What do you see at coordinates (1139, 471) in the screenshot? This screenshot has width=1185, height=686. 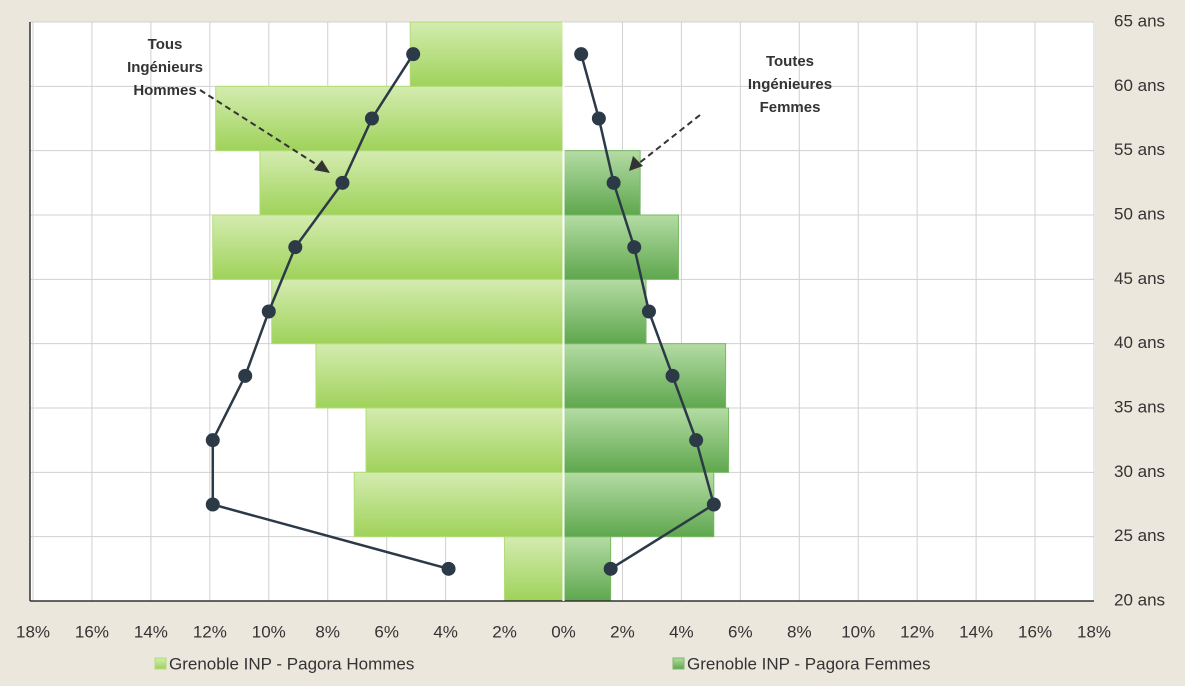 I see `y-tick-label: 30 ans` at bounding box center [1139, 471].